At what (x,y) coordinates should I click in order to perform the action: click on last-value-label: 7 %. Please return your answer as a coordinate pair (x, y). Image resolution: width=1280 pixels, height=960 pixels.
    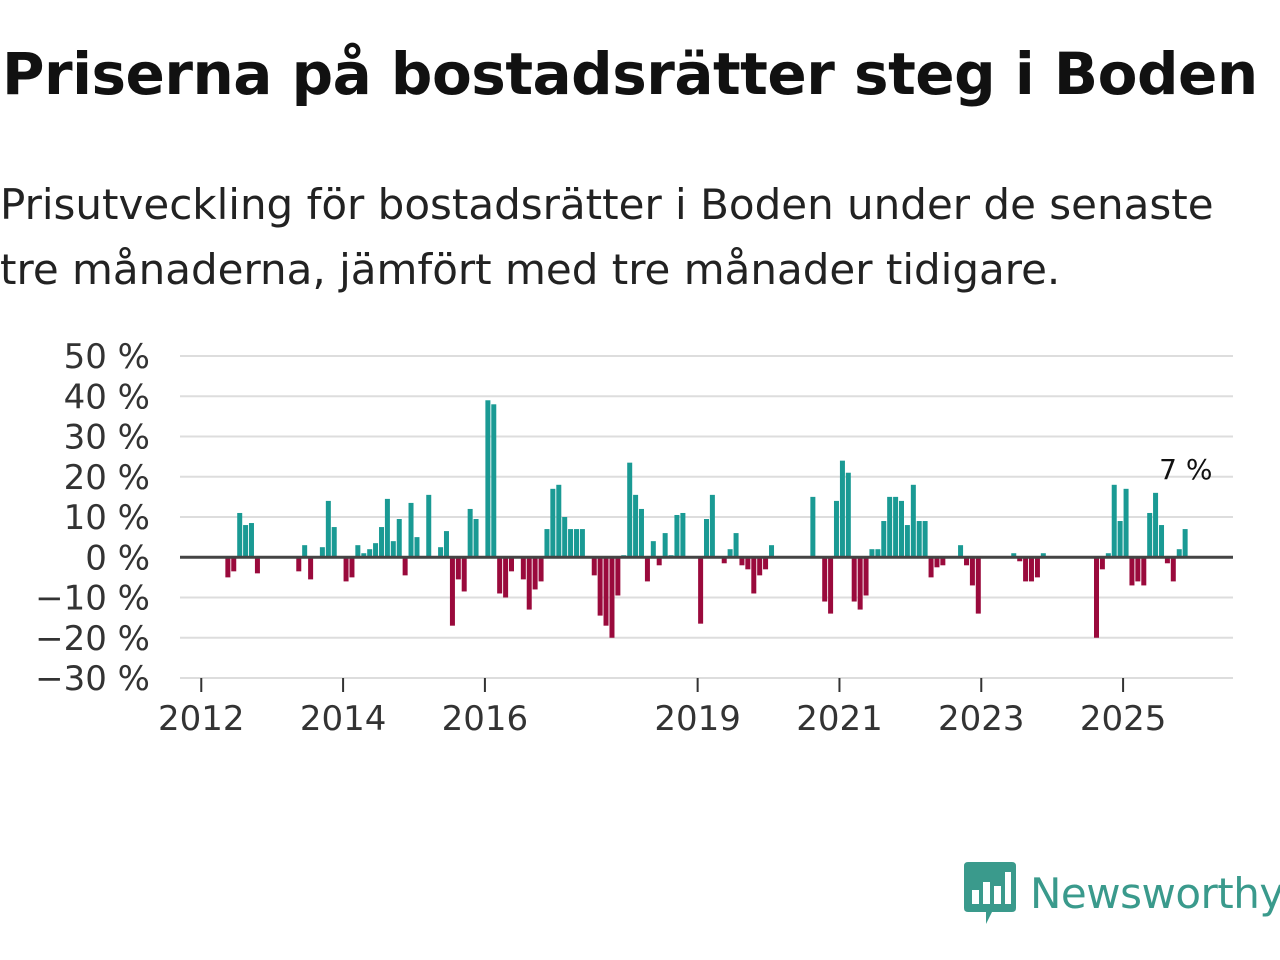
    Looking at the image, I should click on (1185, 469).